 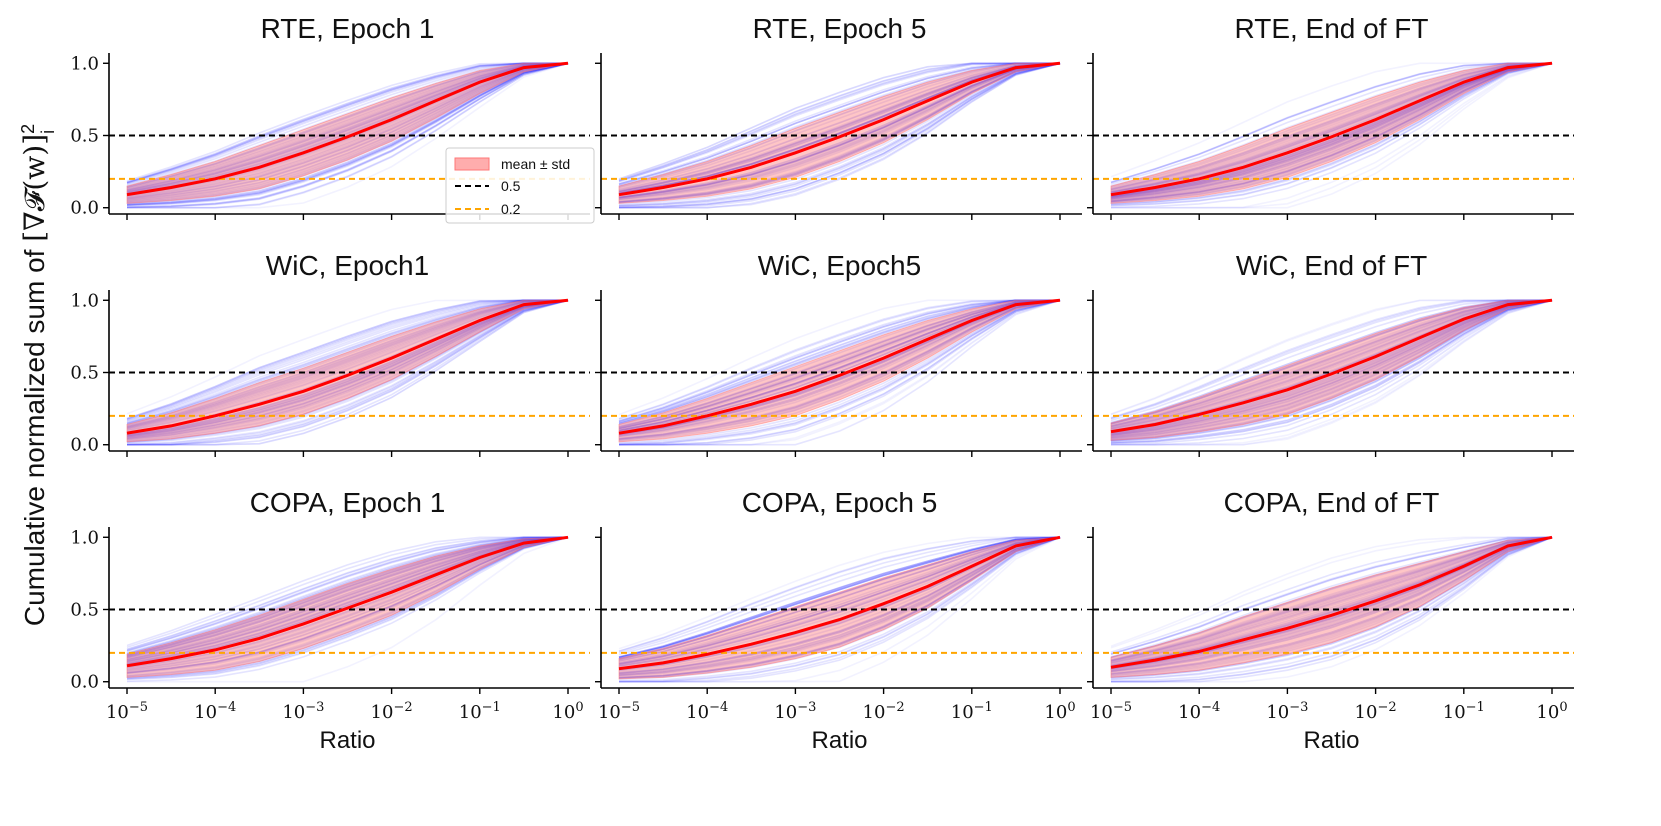 I want to click on y-tick-label: 0.5, so click(x=84, y=610).